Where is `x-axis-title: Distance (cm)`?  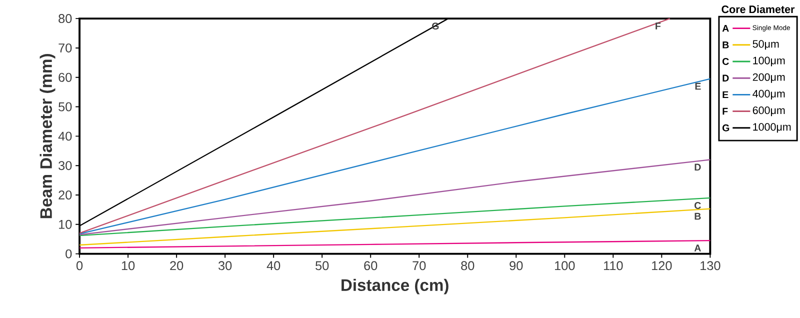 x-axis-title: Distance (cm) is located at coordinates (395, 286).